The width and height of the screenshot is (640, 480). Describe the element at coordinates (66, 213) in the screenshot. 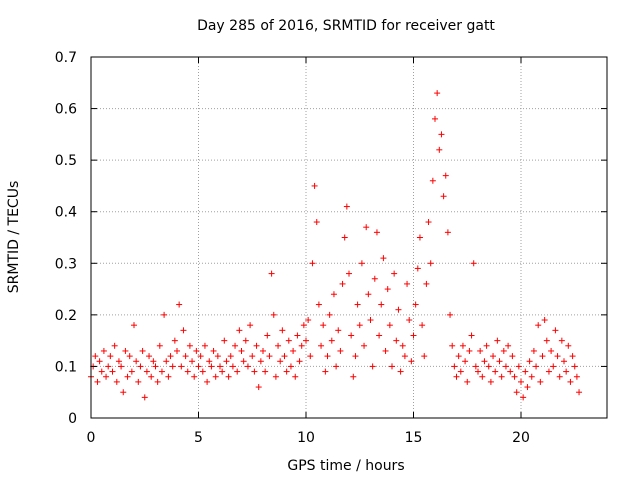

I see `y-tick-label: 0.4` at that location.